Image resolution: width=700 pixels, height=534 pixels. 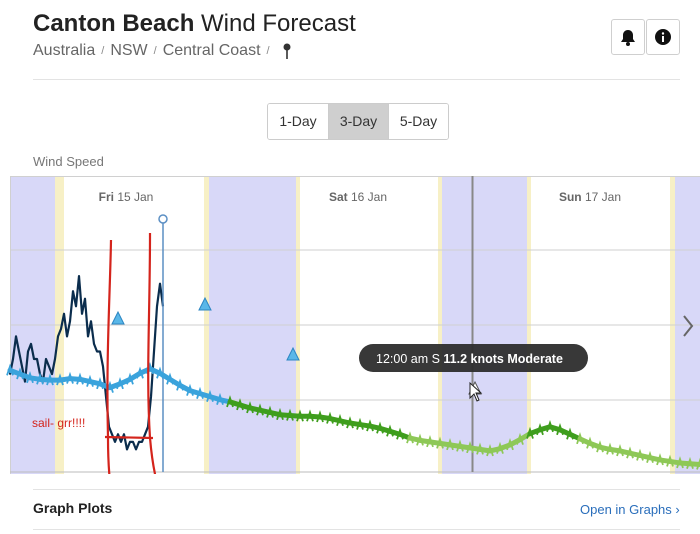 I want to click on day-label: Fri 15 Jan, so click(x=126, y=197).